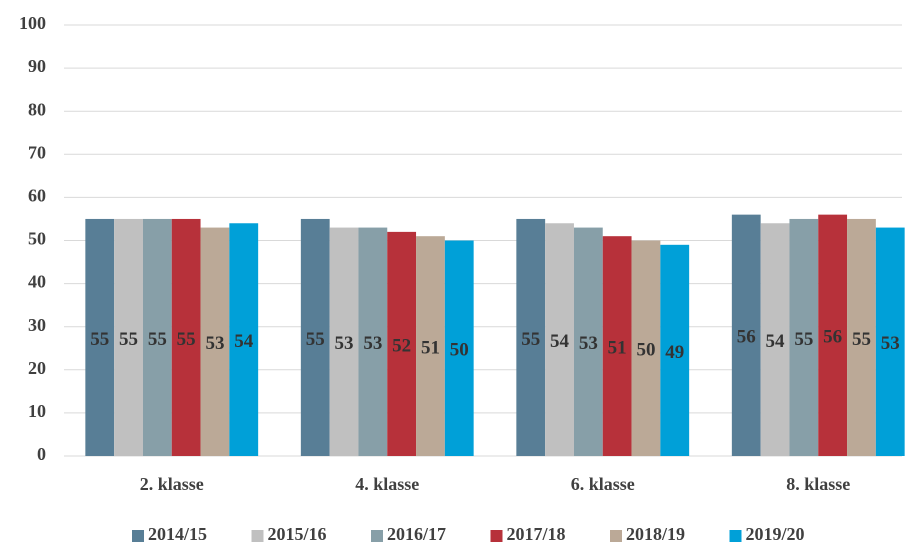  What do you see at coordinates (41, 454) in the screenshot?
I see `y-tick-label: 0` at bounding box center [41, 454].